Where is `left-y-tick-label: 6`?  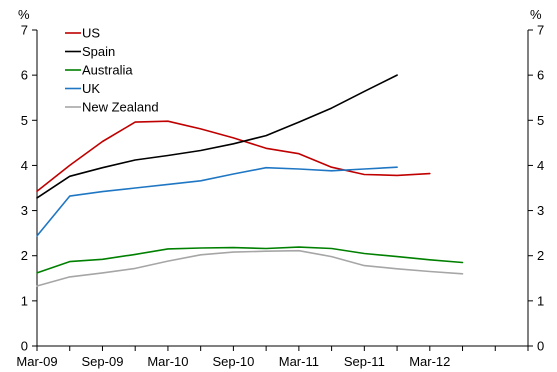 left-y-tick-label: 6 is located at coordinates (24, 75).